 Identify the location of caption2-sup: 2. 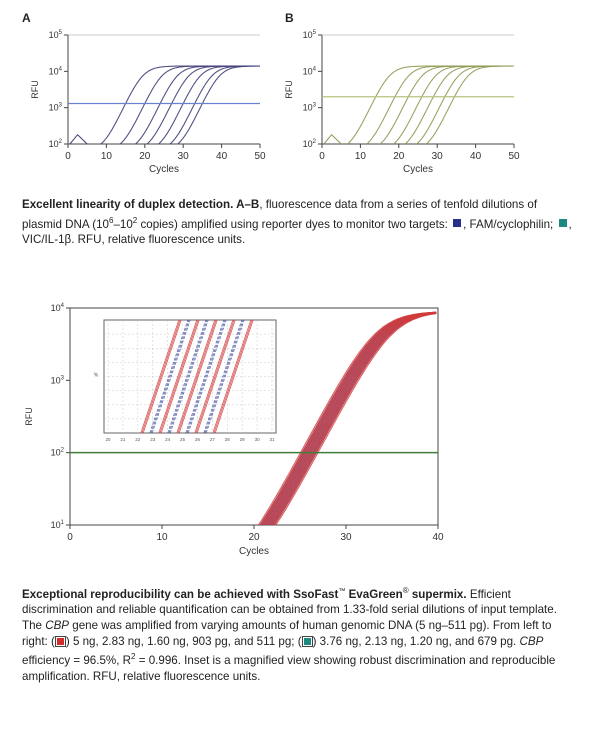
(133, 657).